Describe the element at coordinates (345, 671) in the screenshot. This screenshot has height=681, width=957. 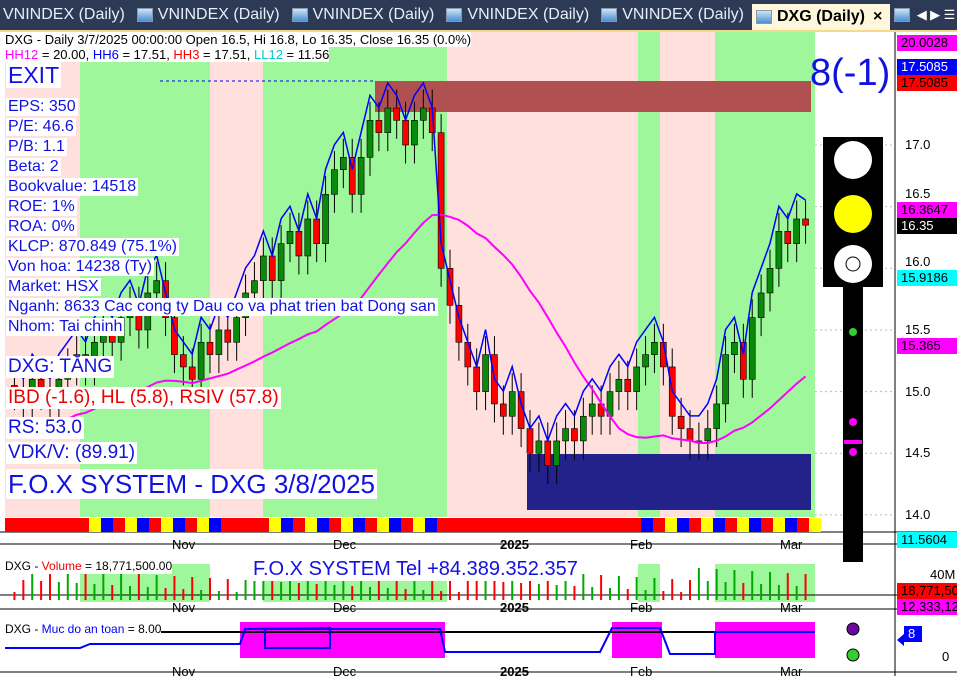
I see `month-label: Dec` at that location.